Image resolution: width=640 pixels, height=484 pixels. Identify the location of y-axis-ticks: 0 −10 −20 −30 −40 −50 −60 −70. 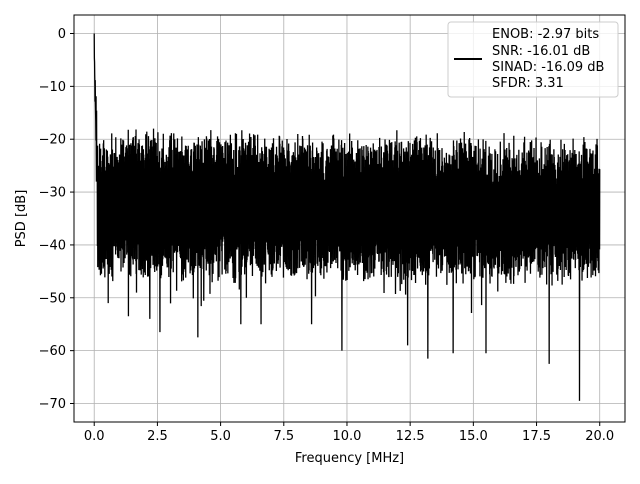
(56, 219).